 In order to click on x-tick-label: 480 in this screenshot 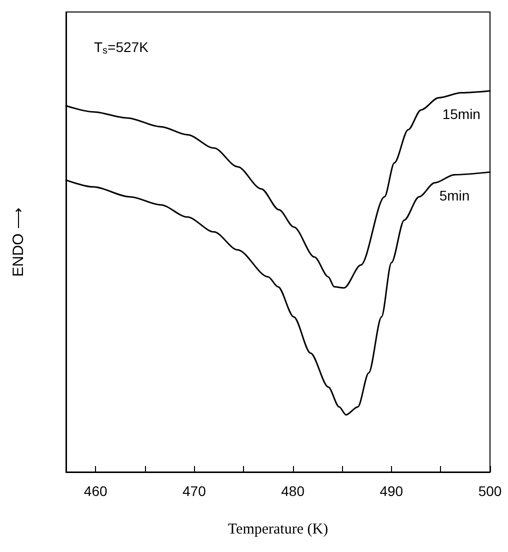, I will do `click(293, 491)`.